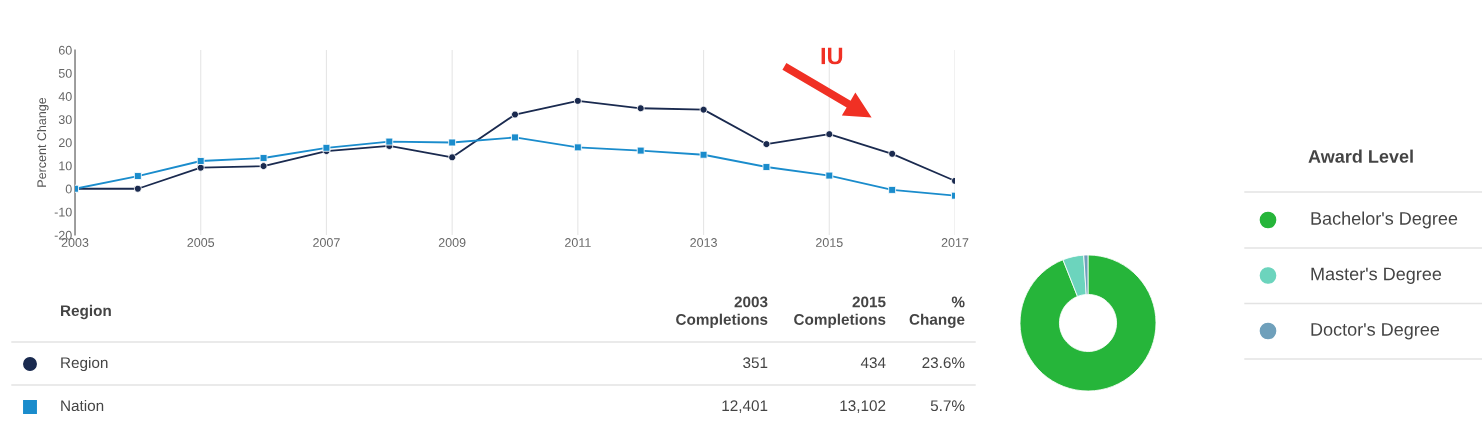  I want to click on legend-label: Region, so click(84, 364).